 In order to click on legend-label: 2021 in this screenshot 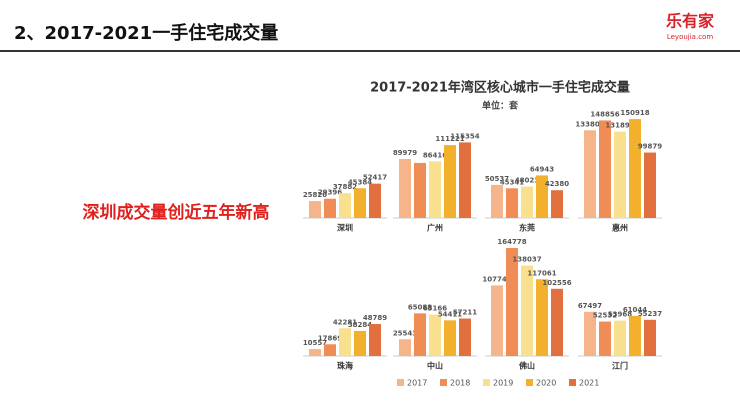, I will do `click(589, 383)`.